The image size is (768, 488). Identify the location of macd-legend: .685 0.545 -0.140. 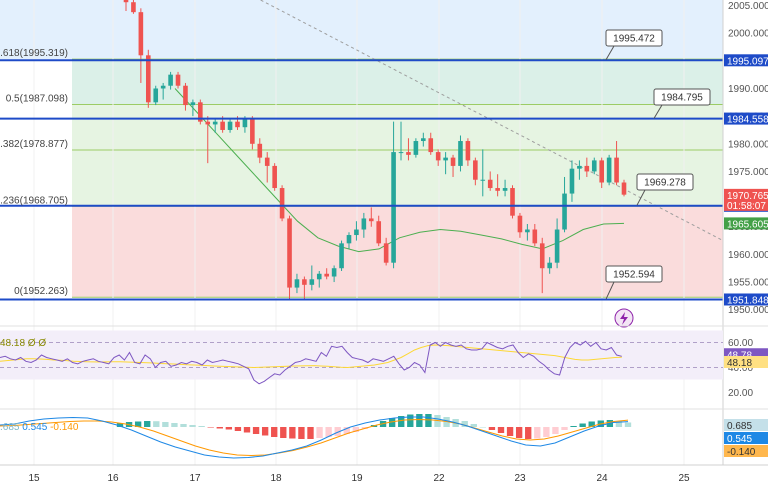
(39, 427).